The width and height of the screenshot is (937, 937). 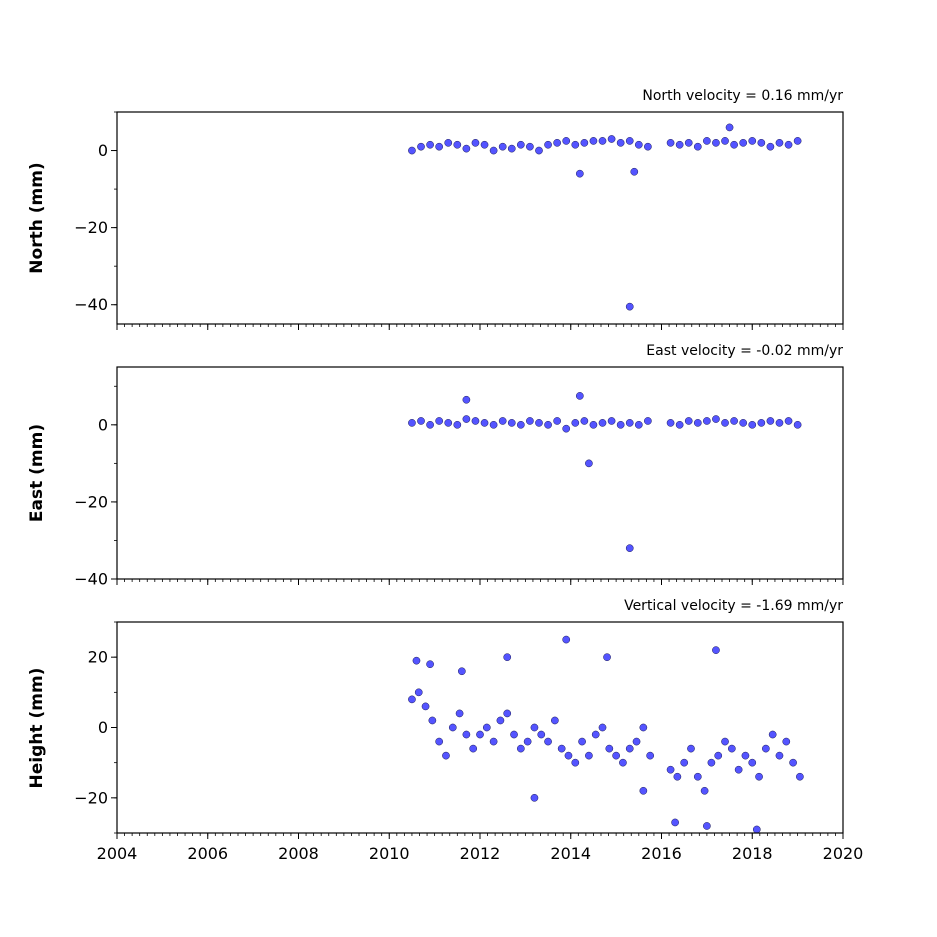 What do you see at coordinates (742, 96) in the screenshot?
I see `north-velocity-title: North velocity = 0.16 mm/yr` at bounding box center [742, 96].